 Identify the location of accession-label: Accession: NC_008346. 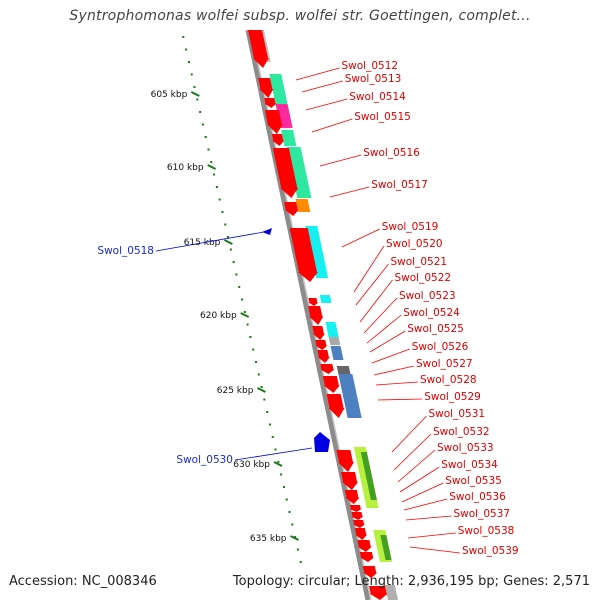
(83, 581).